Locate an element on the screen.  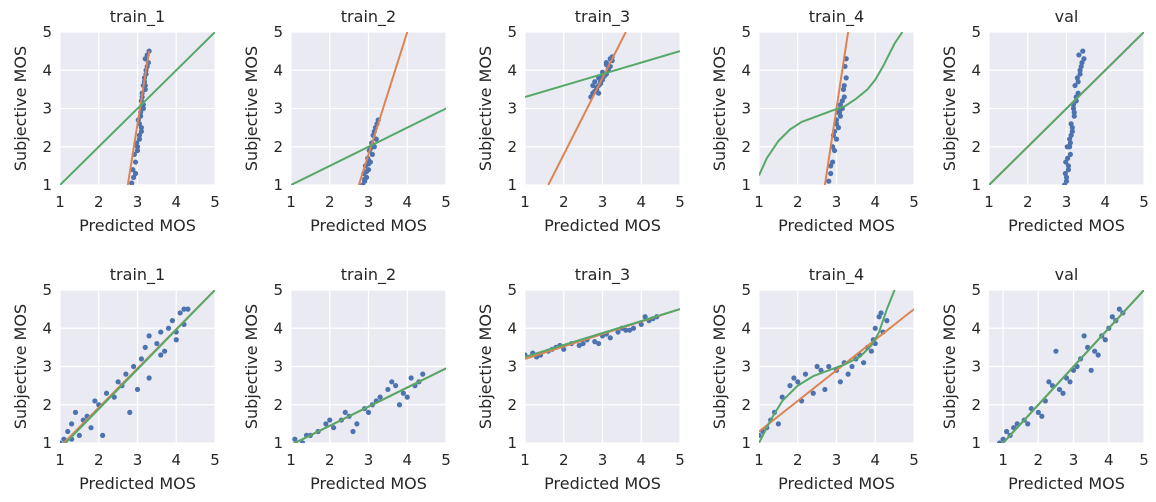
subplot-title: val is located at coordinates (1067, 16).